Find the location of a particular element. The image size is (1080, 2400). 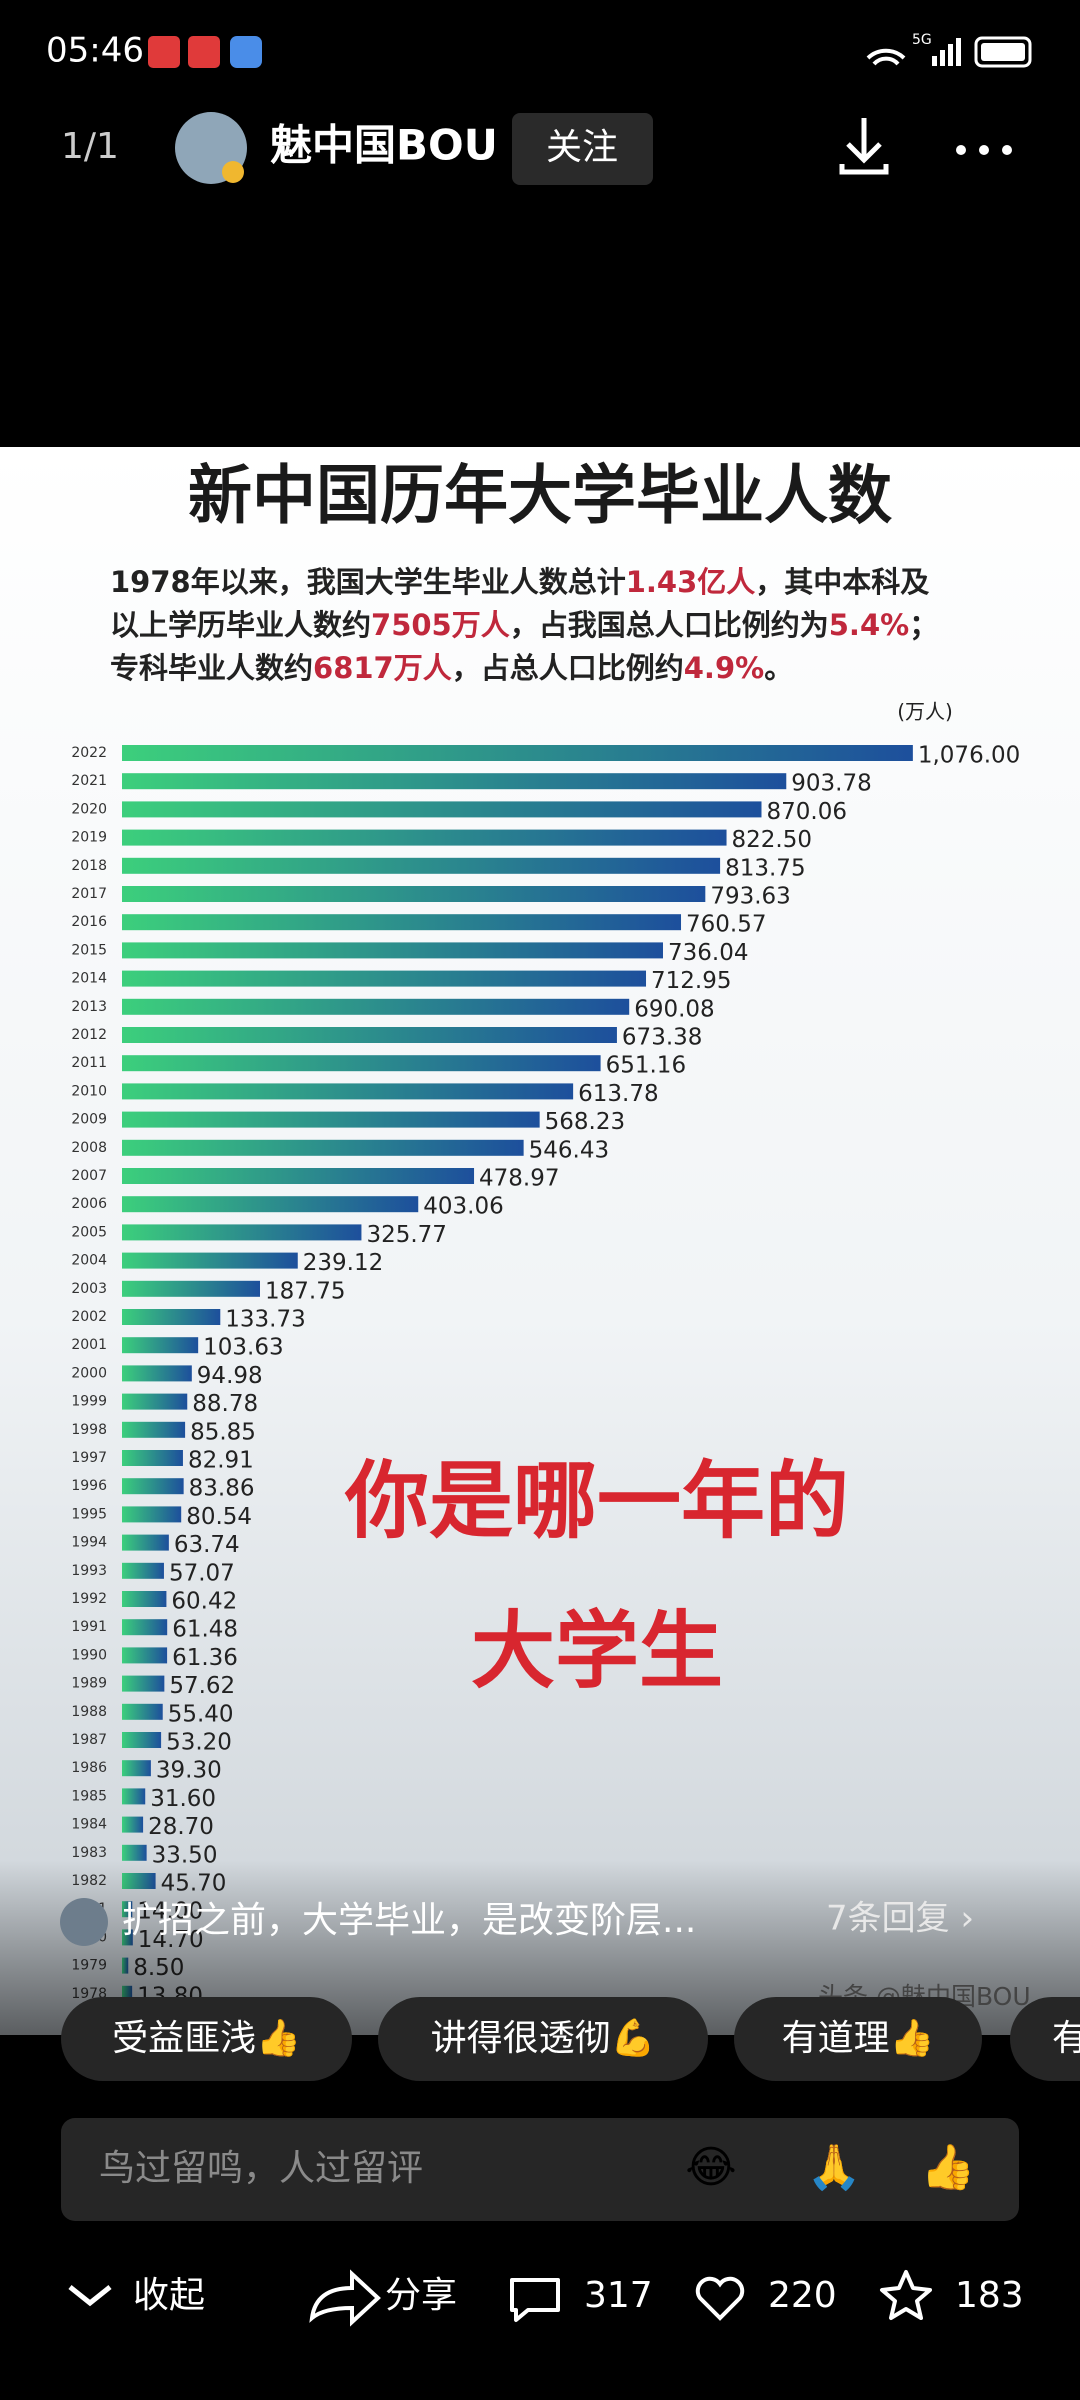

quick-reply-label: 有 is located at coordinates (1066, 2038).